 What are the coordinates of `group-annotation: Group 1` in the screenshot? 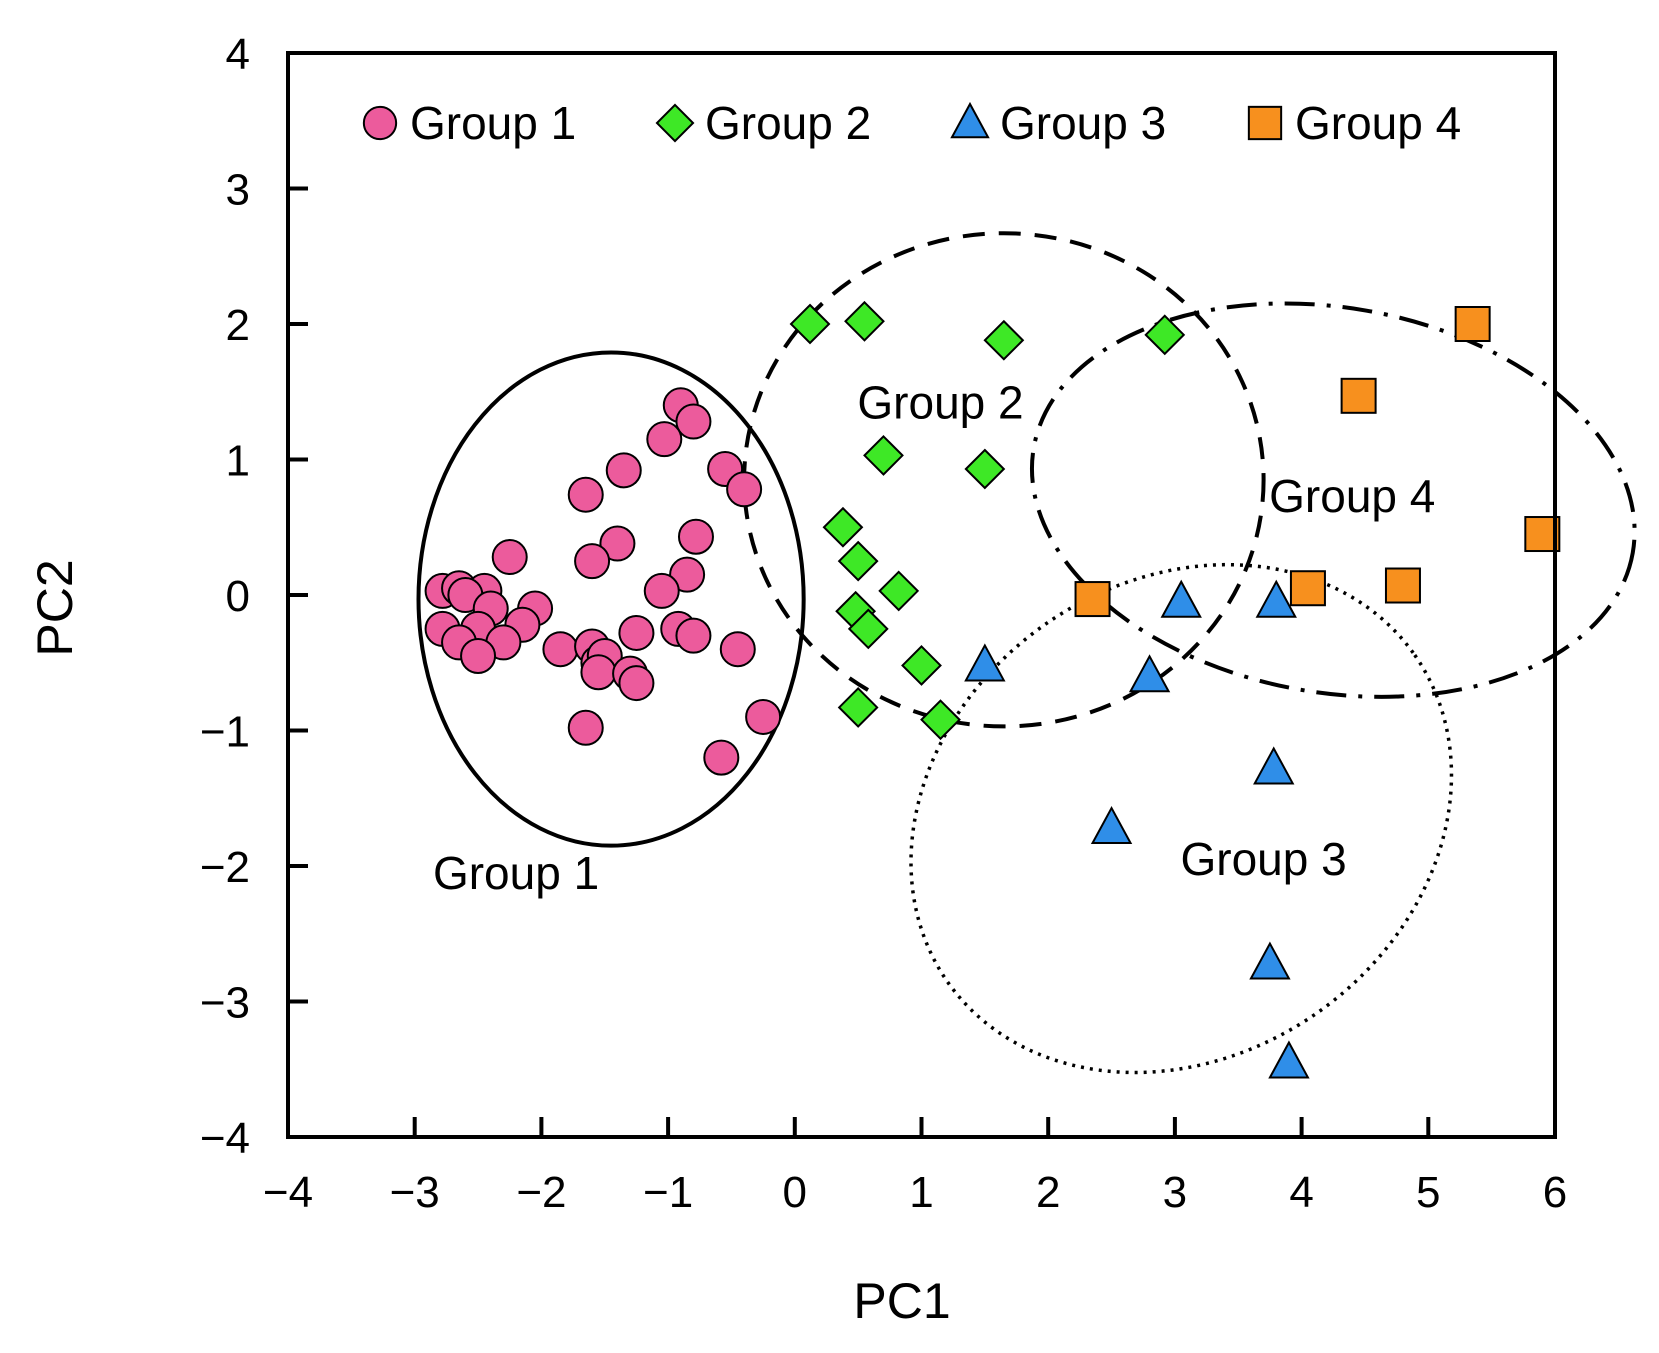 It's located at (516, 873).